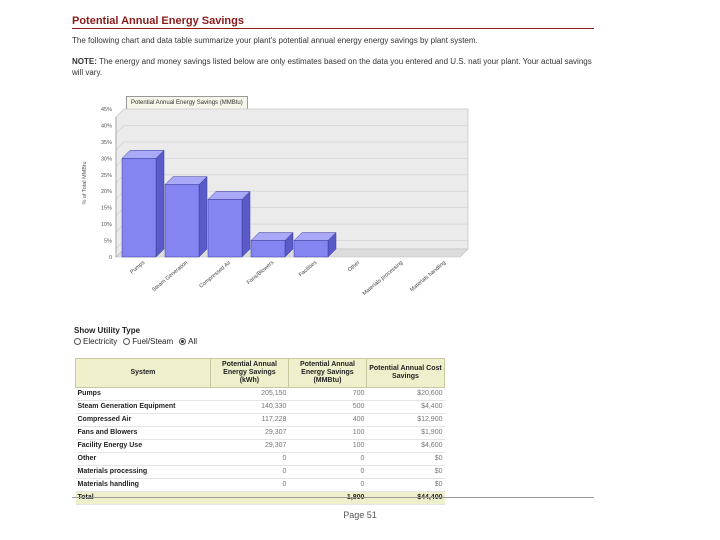 This screenshot has height=540, width=720. Describe the element at coordinates (107, 330) in the screenshot. I see `utility-title: Show Utility Type` at that location.